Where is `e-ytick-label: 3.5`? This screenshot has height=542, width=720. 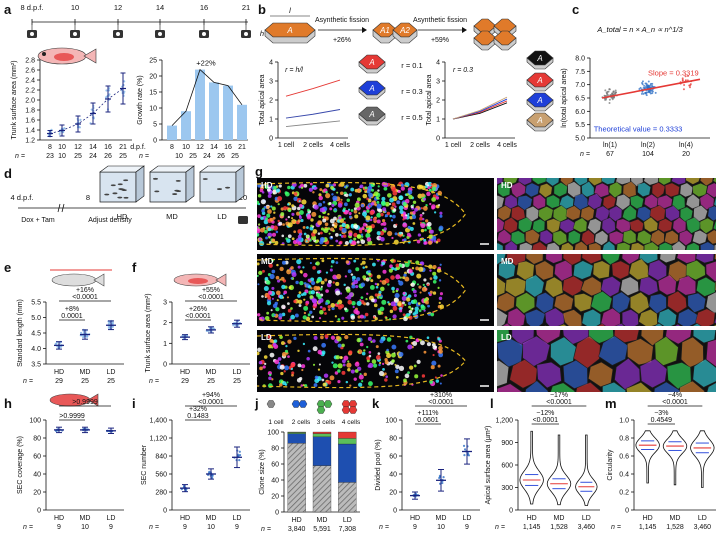
e-ytick-label: 3.5 is located at coordinates (36, 365).